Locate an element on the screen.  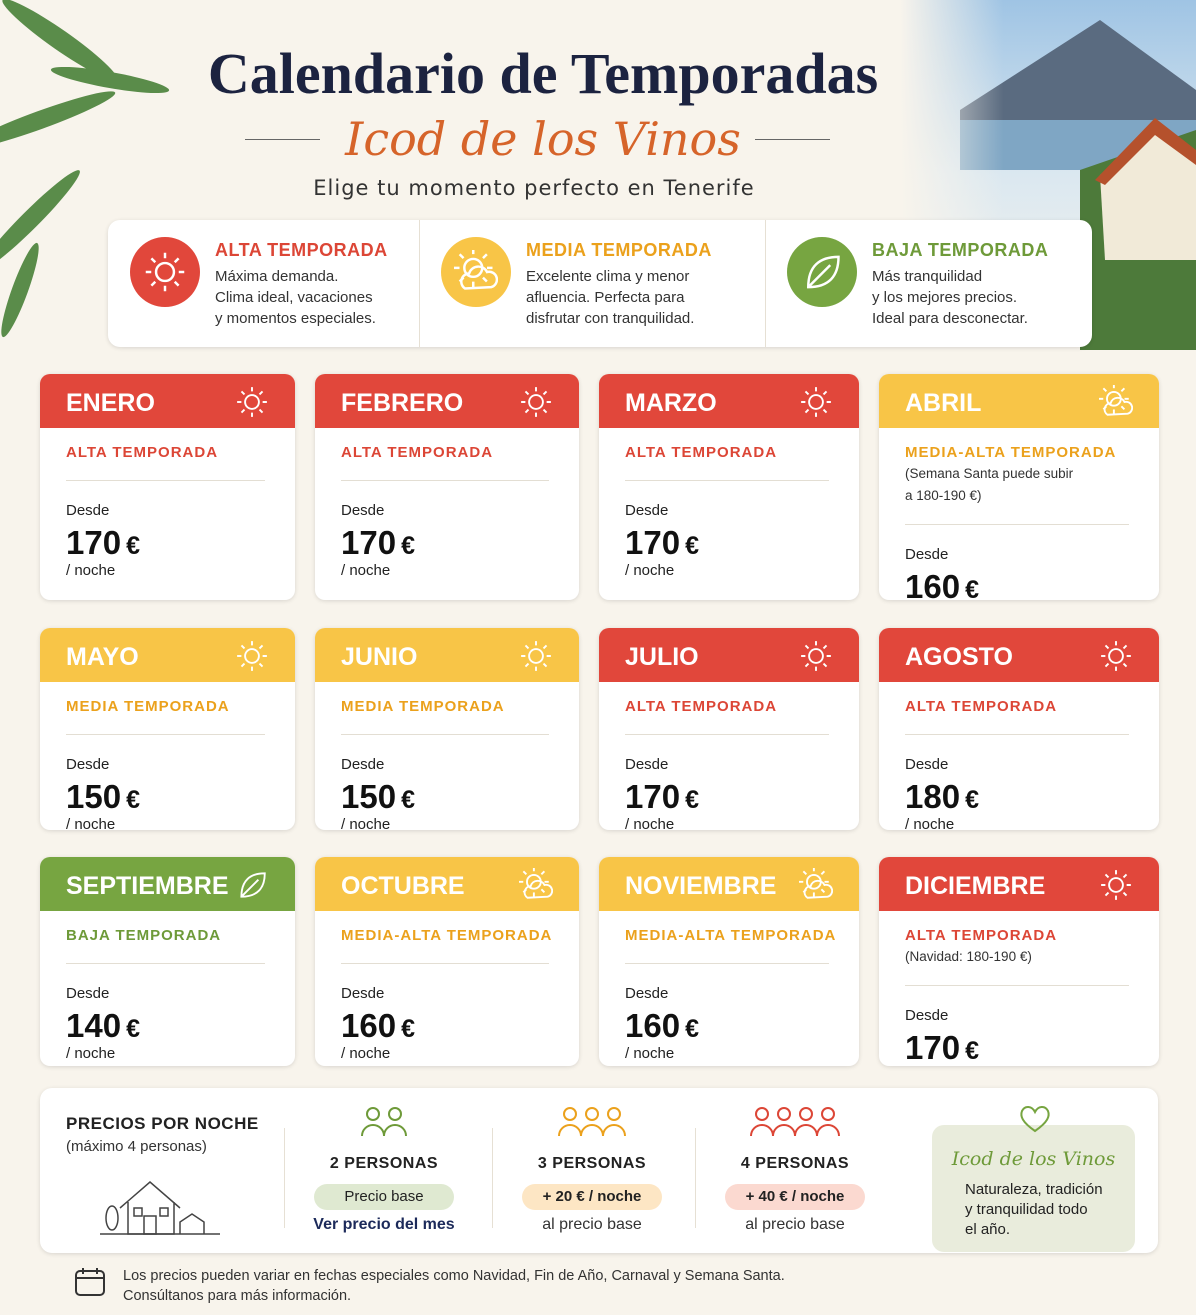
month-card: FEBRERO ALTA TEMPORADA Desde 170 € / noche is located at coordinates (447, 487).